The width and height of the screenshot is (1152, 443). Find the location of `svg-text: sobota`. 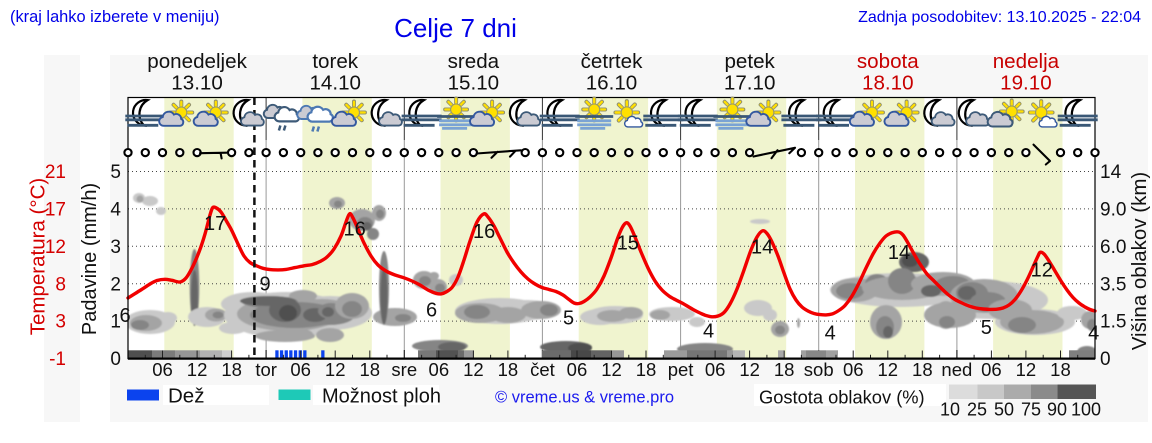

svg-text: sobota is located at coordinates (888, 61).